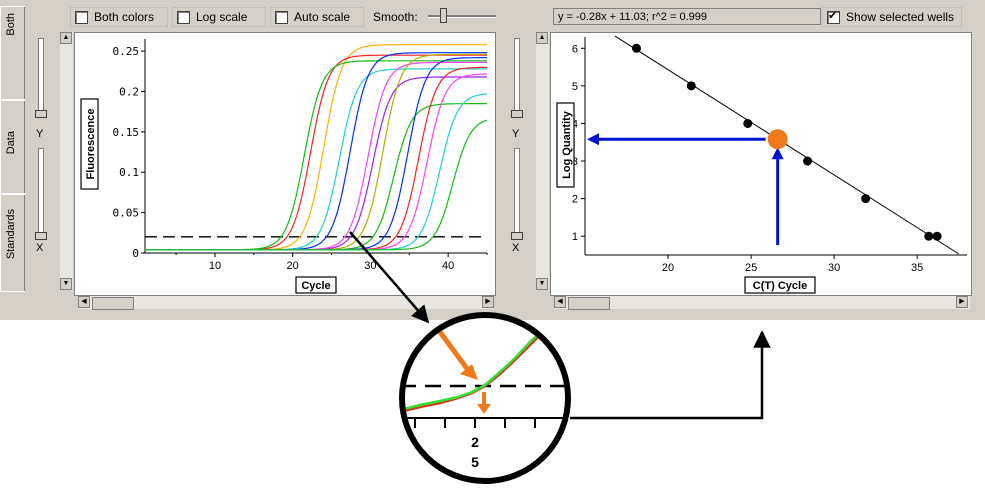 This screenshot has width=985, height=495. I want to click on x-tick-label: 20, so click(293, 266).